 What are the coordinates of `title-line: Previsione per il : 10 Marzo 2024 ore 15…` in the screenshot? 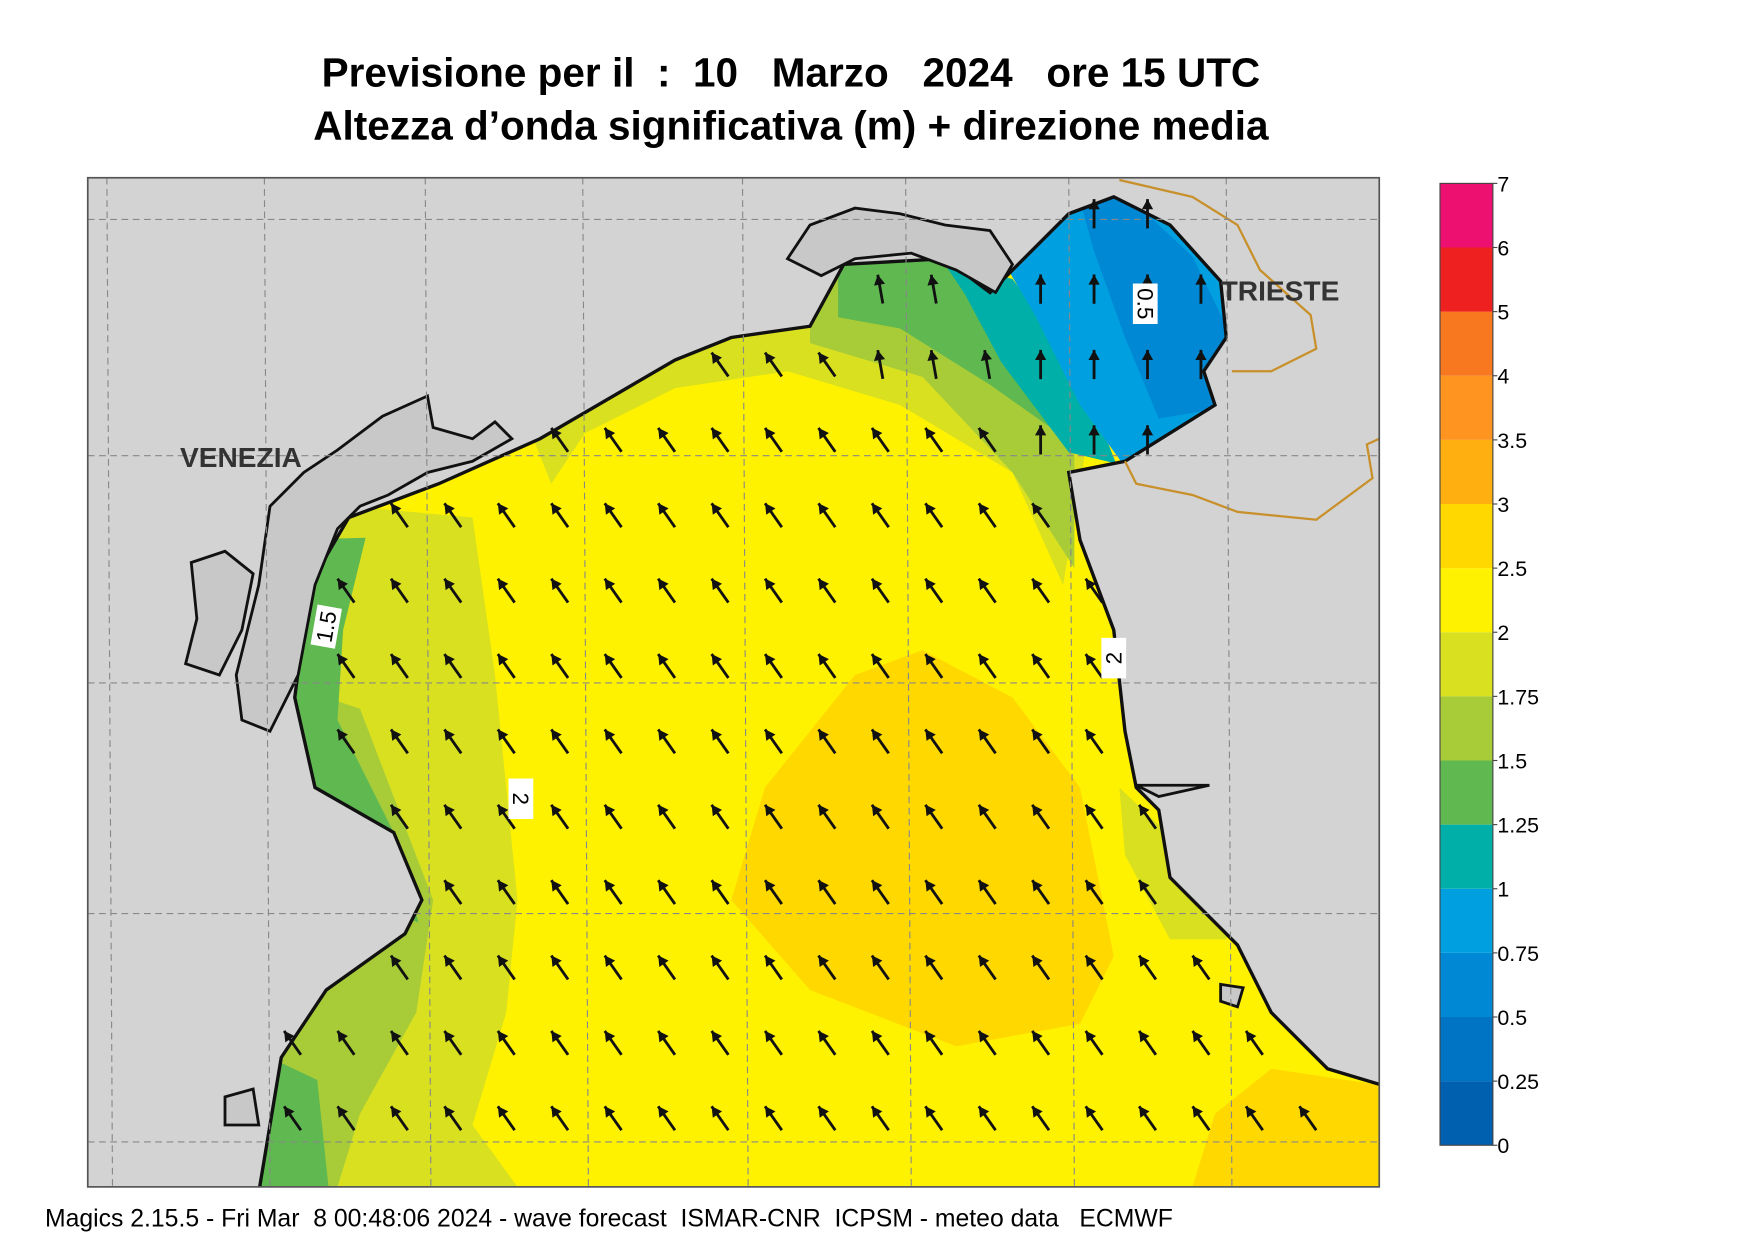 It's located at (791, 73).